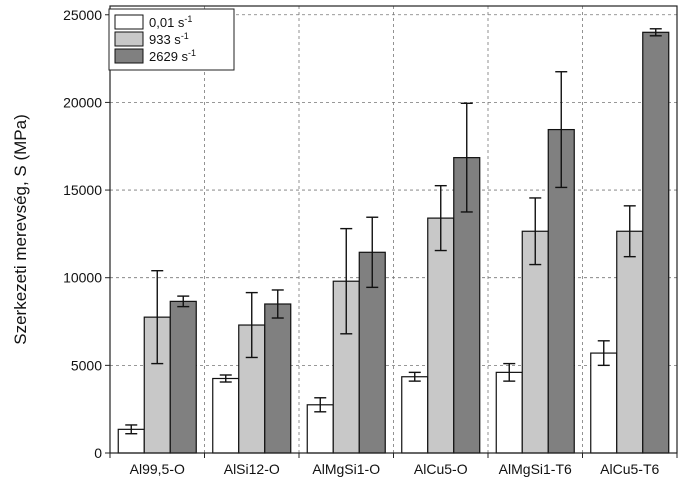 This screenshot has height=485, width=684. Describe the element at coordinates (98, 453) in the screenshot. I see `y-tick-label: 0` at that location.